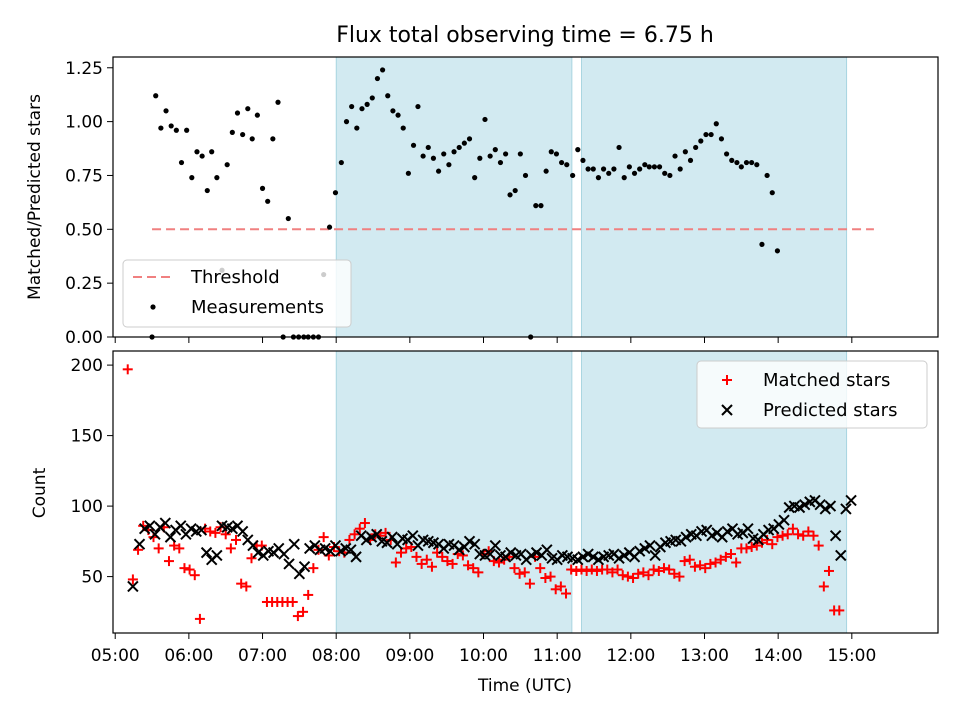 Image resolution: width=960 pixels, height=720 pixels. What do you see at coordinates (704, 656) in the screenshot?
I see `x-tick-label: 13:00` at bounding box center [704, 656].